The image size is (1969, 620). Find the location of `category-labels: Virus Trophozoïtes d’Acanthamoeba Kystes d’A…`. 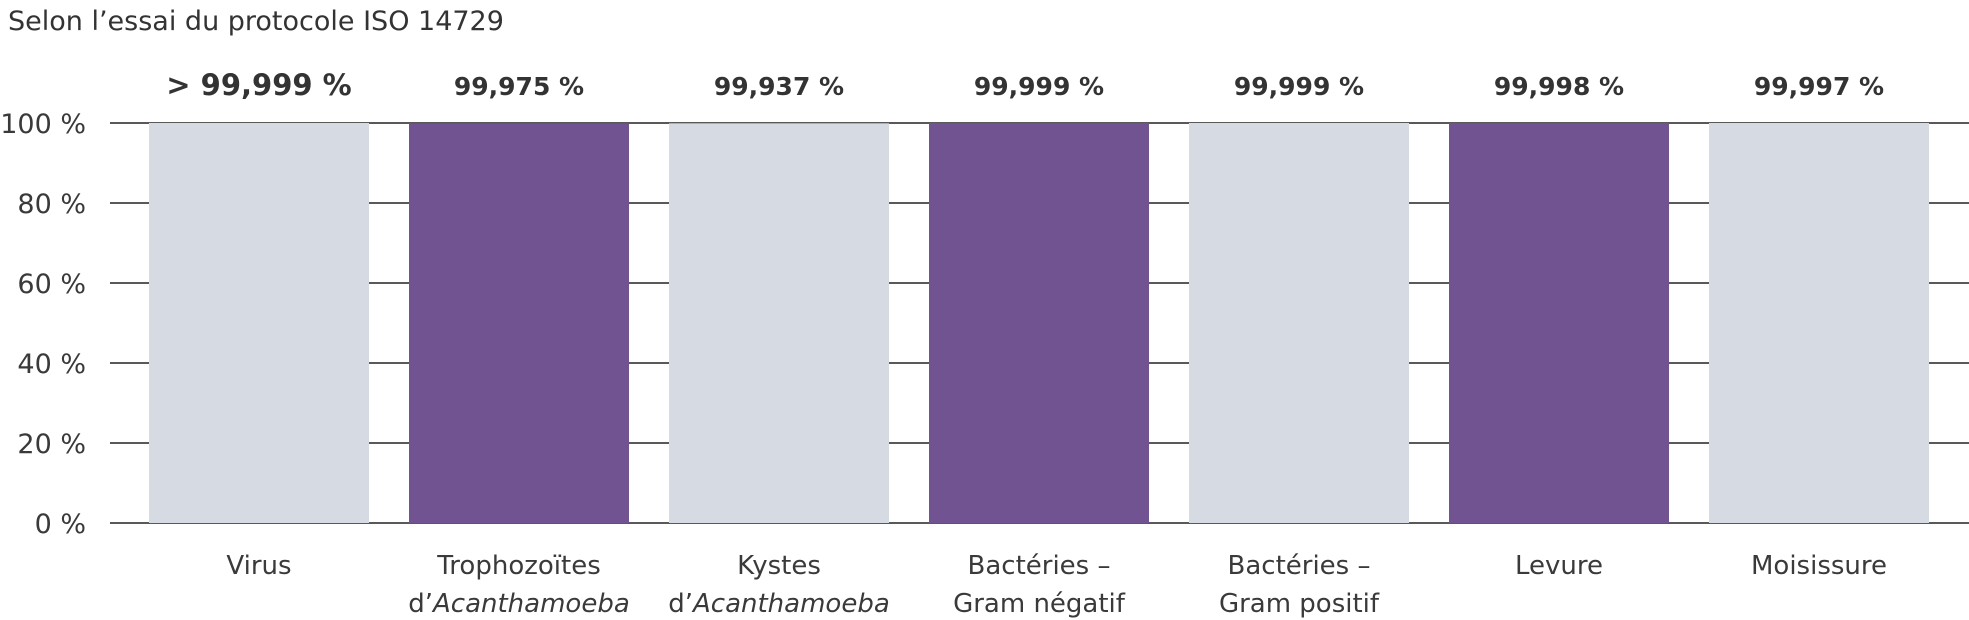

category-labels: Virus Trophozoïtes d’Acanthamoeba Kystes d’A… is located at coordinates (1056, 585).